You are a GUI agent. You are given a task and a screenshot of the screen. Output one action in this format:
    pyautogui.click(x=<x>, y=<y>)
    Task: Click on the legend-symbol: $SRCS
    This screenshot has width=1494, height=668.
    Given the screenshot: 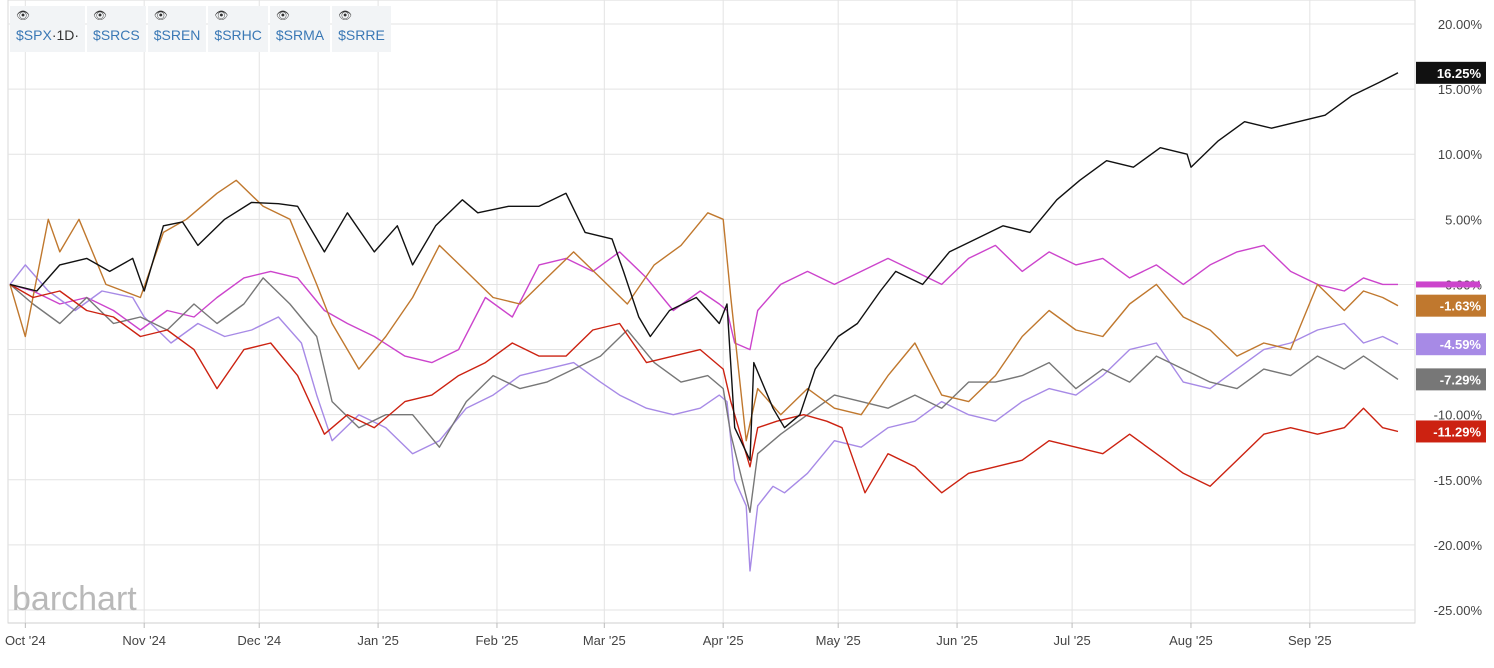 What is the action you would take?
    pyautogui.click(x=116, y=35)
    